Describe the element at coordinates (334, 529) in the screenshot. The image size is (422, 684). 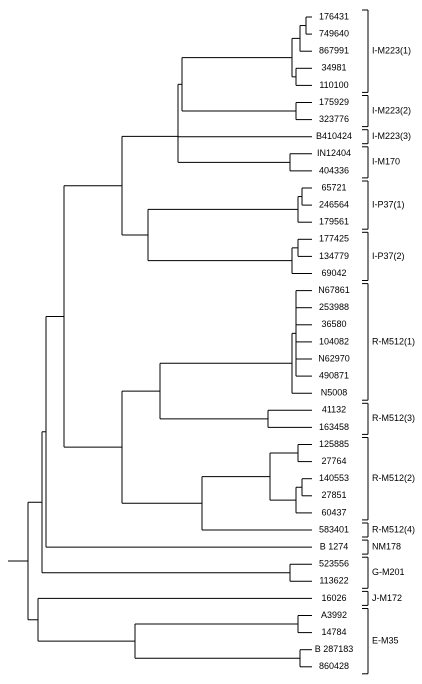
I see `leaf-label: 583401` at that location.